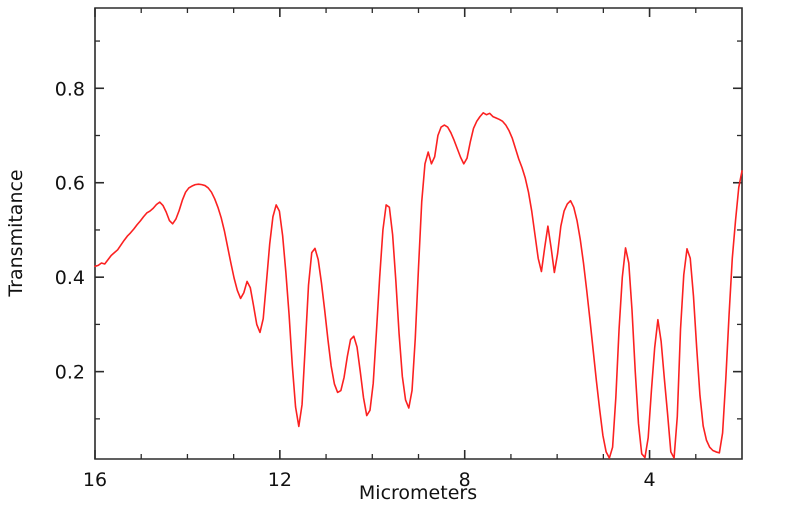  What do you see at coordinates (95, 480) in the screenshot?
I see `x-tick-label: 16` at bounding box center [95, 480].